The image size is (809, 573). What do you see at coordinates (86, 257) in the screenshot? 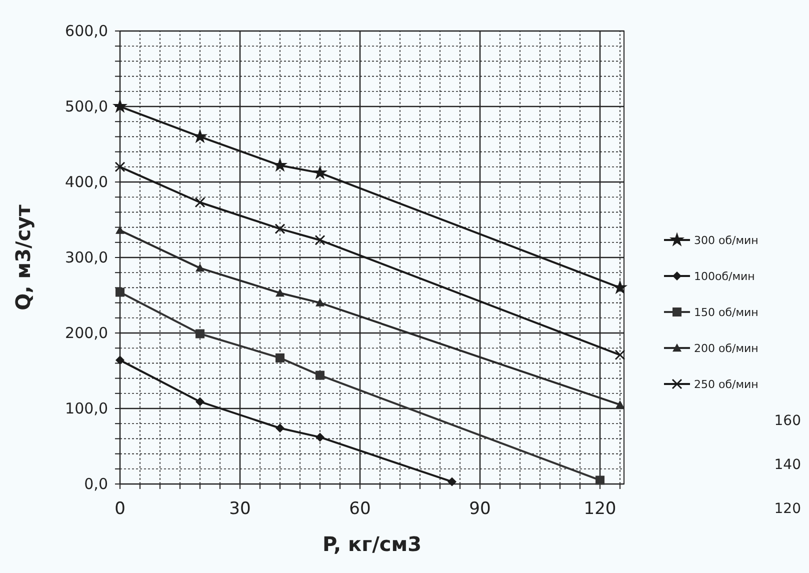
I see `y-tick-label: 300,0` at bounding box center [86, 257].